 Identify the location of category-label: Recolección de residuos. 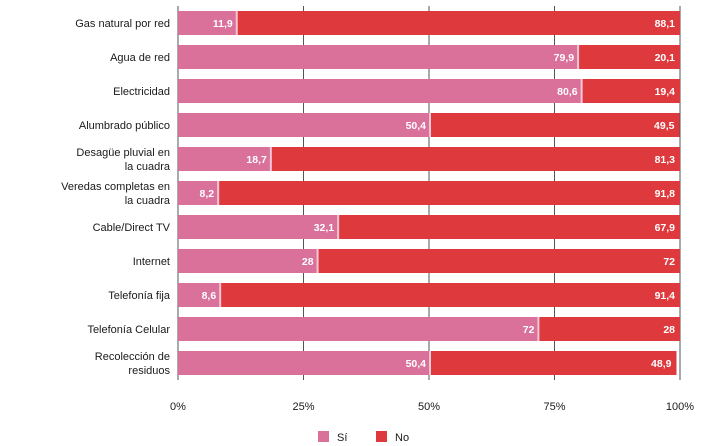
(133, 364).